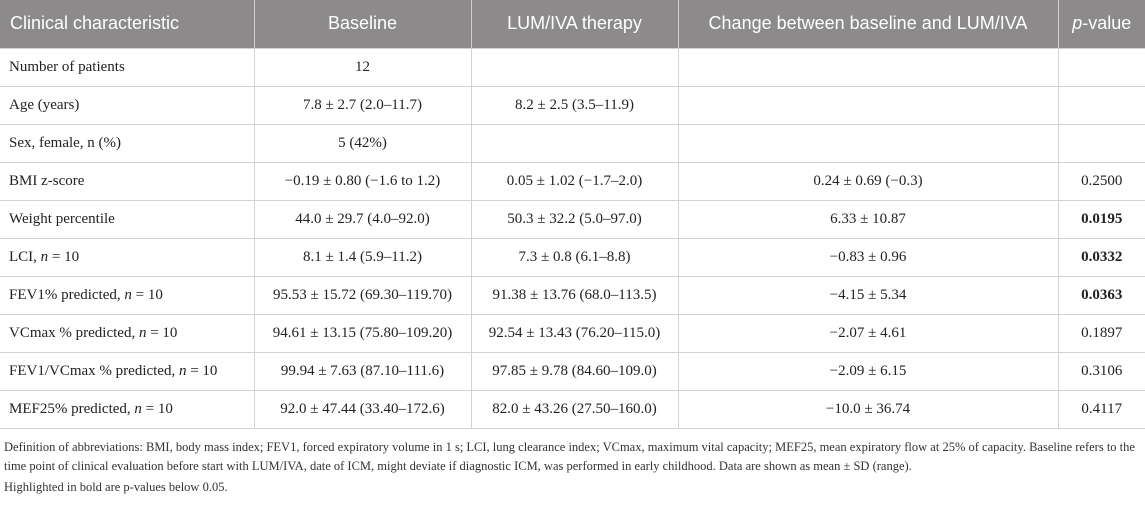 This screenshot has height=519, width=1145. I want to click on baseline-cell: 94.61 ± 13.15 (75.80–109.20), so click(362, 333).